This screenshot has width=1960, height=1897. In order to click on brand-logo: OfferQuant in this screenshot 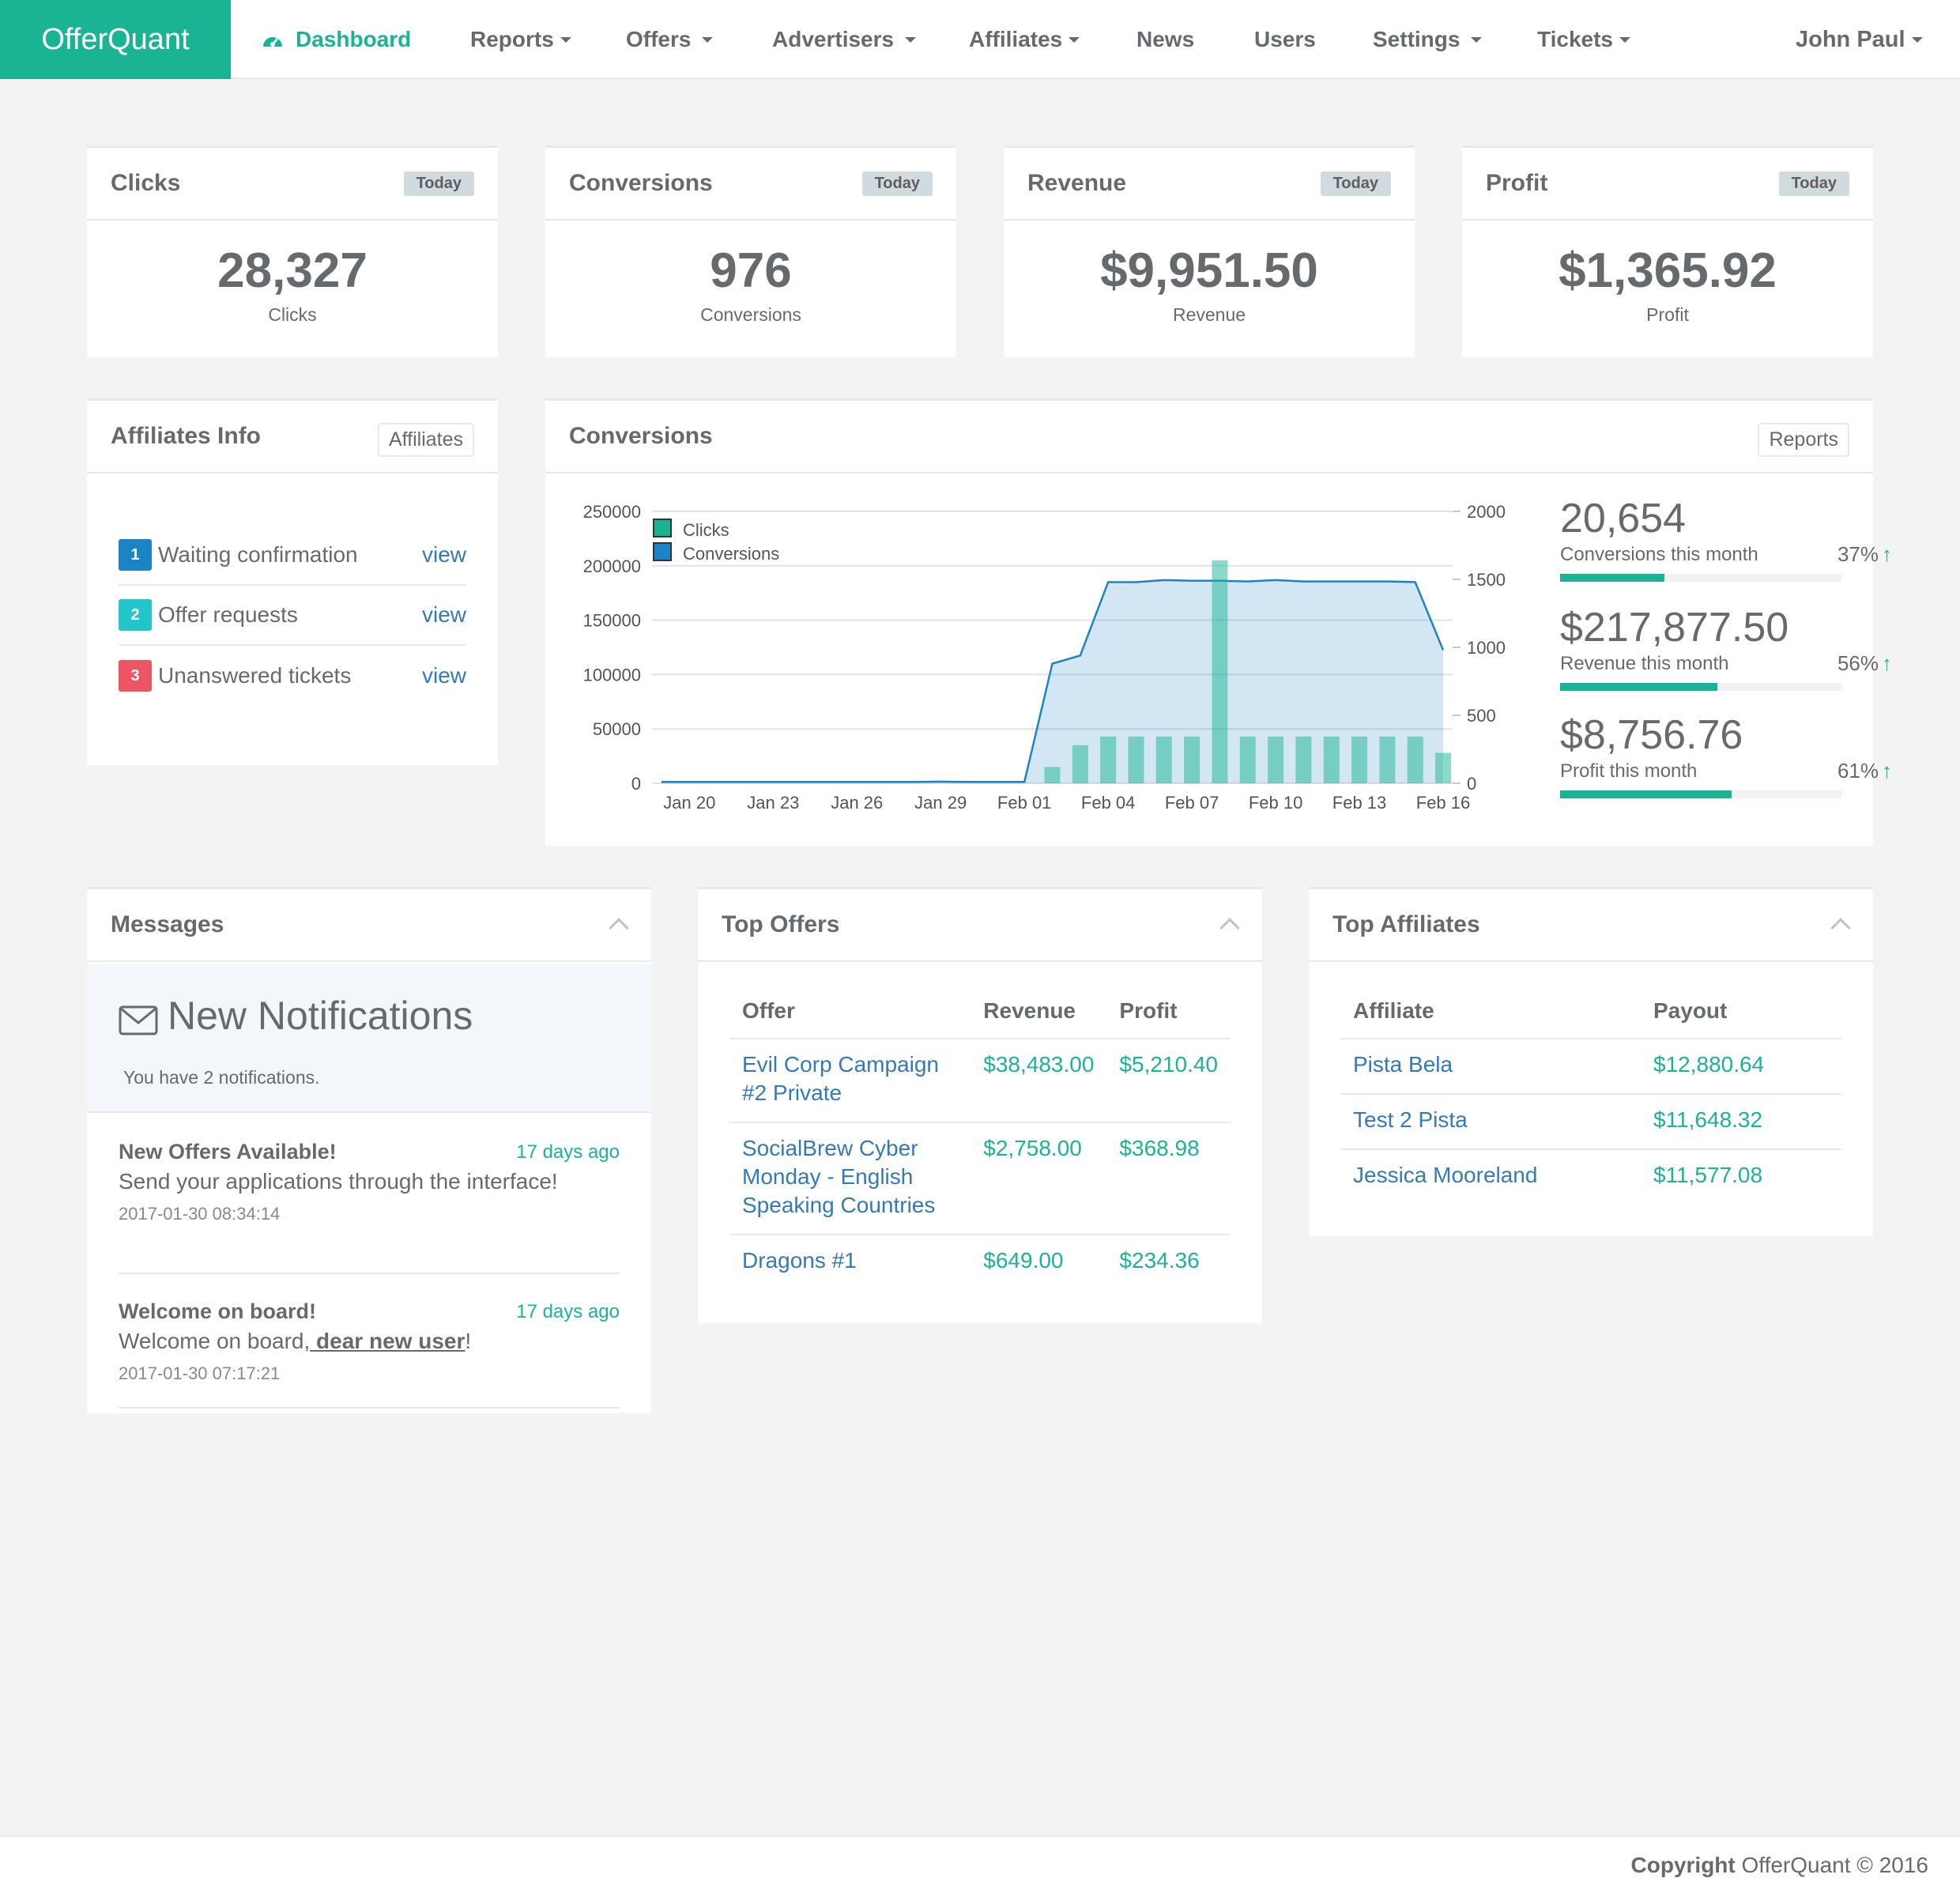, I will do `click(115, 39)`.